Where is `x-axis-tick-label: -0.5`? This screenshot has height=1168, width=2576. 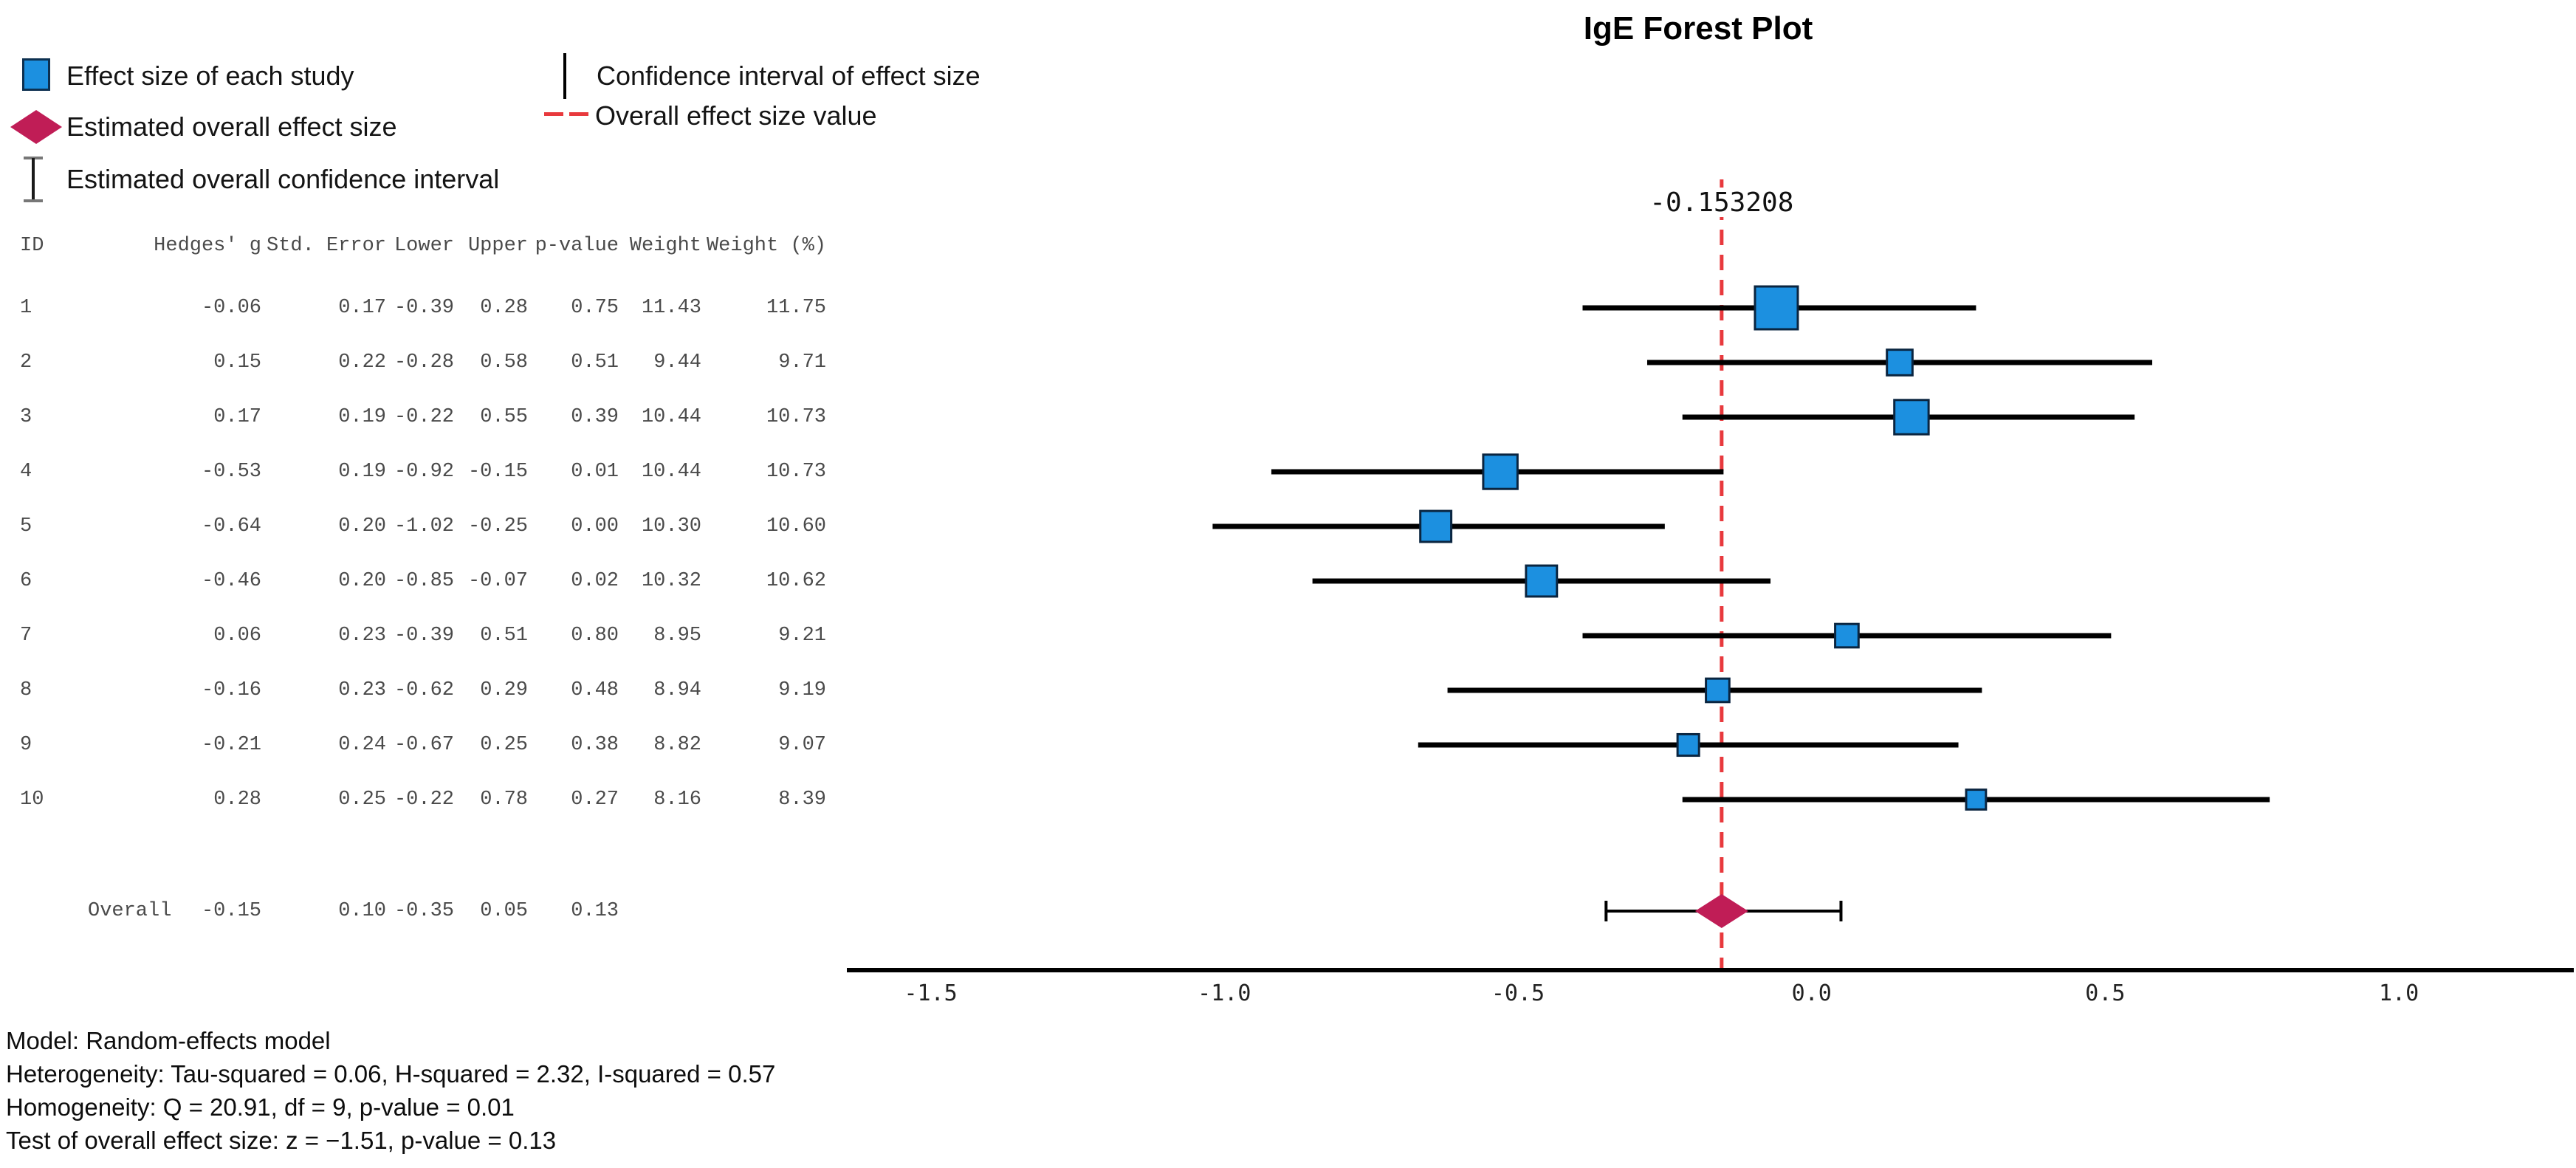 x-axis-tick-label: -0.5 is located at coordinates (1518, 993).